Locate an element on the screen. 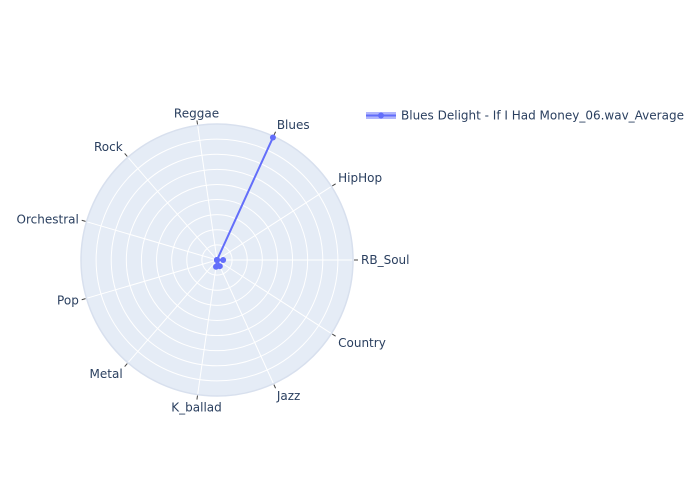 Image resolution: width=700 pixels, height=504 pixels. data-point-rb-soul is located at coordinates (223, 260).